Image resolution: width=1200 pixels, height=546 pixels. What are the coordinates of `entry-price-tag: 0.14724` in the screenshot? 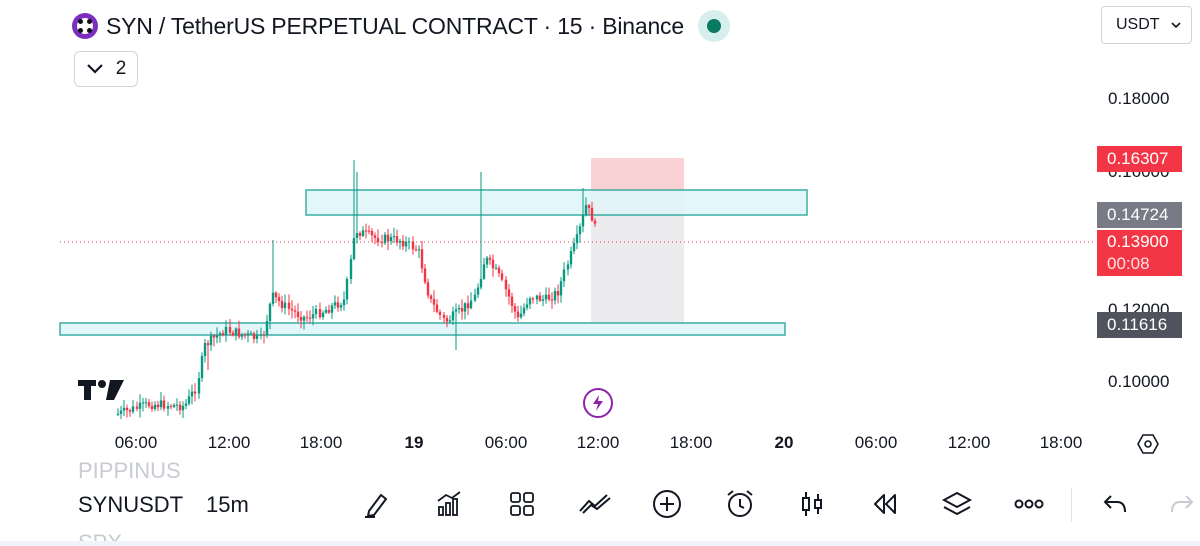 It's located at (1139, 215).